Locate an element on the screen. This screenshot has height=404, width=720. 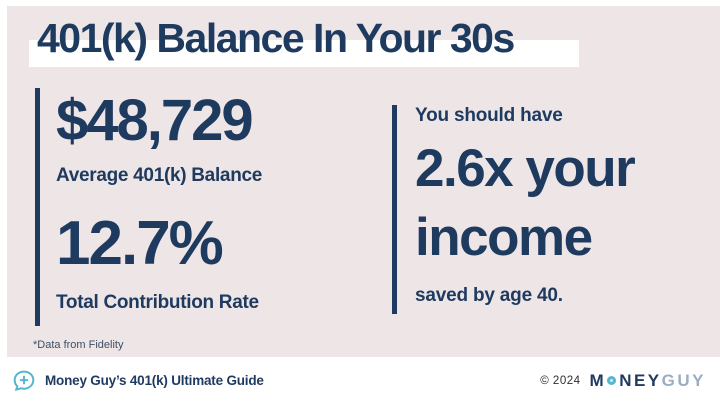
contribution-rate-label: Total Contribution Rate is located at coordinates (157, 302).